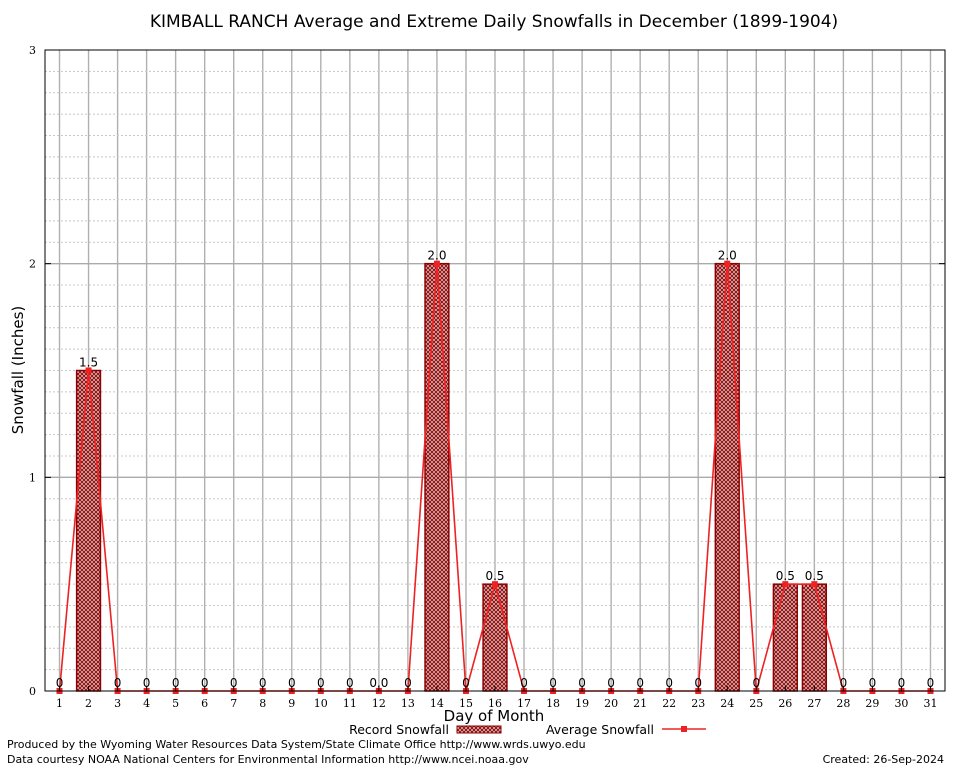  I want to click on x-tick-label-9: 9, so click(291, 703).